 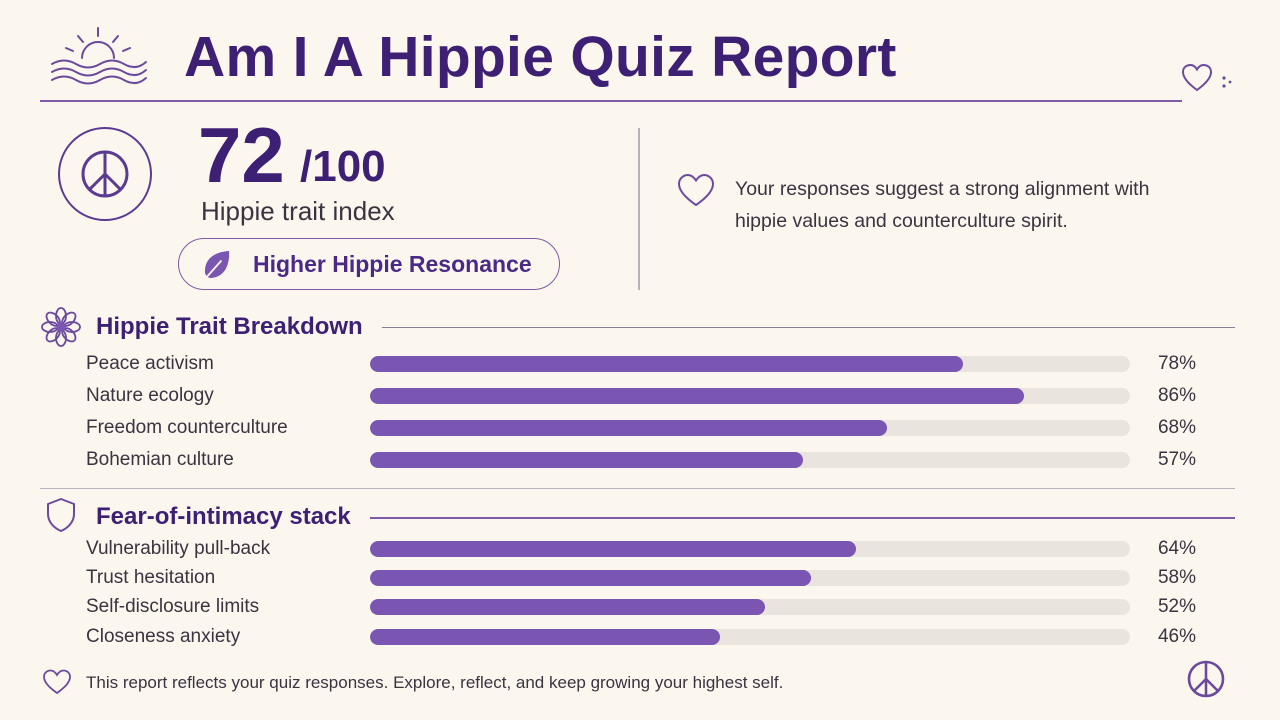 What do you see at coordinates (540, 57) in the screenshot?
I see `page-title: Am I A Hippie Quiz Report` at bounding box center [540, 57].